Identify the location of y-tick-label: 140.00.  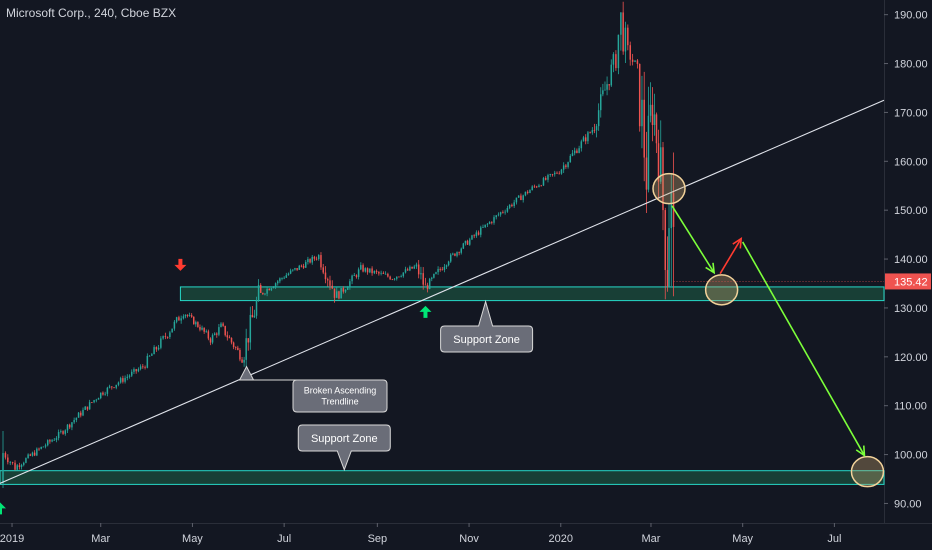
(911, 260).